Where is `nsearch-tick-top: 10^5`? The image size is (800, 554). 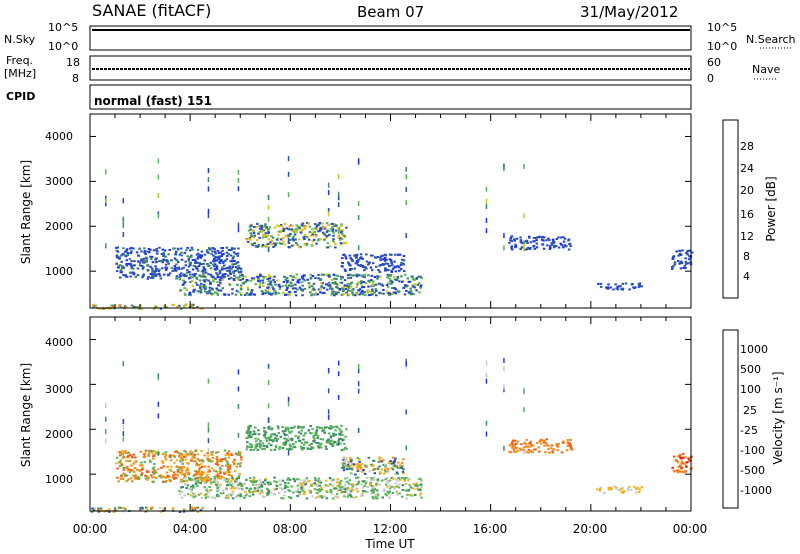 nsearch-tick-top: 10^5 is located at coordinates (722, 27).